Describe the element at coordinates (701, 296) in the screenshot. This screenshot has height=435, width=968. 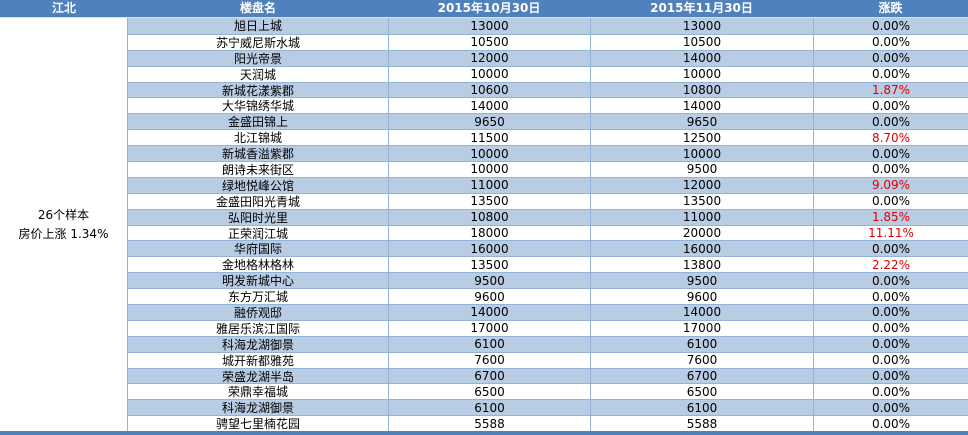
I see `cell-nov: 9600` at that location.